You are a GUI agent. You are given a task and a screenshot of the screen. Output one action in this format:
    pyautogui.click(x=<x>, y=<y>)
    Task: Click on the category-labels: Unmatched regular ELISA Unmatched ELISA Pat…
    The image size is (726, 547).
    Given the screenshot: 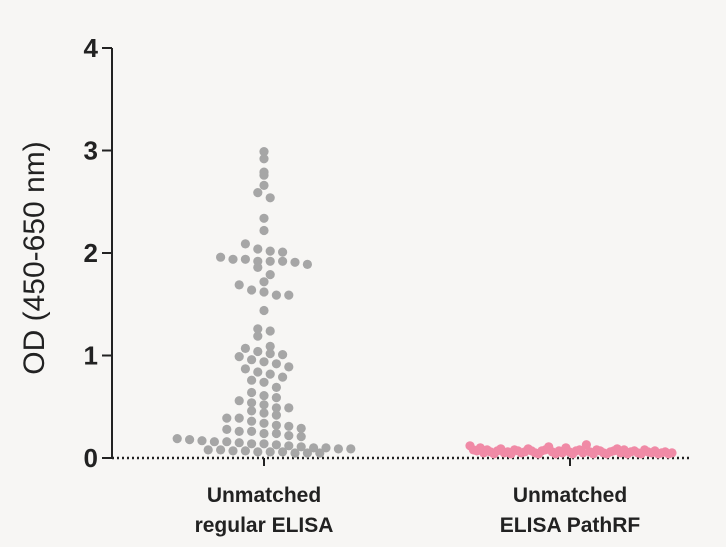 What is the action you would take?
    pyautogui.click(x=418, y=510)
    